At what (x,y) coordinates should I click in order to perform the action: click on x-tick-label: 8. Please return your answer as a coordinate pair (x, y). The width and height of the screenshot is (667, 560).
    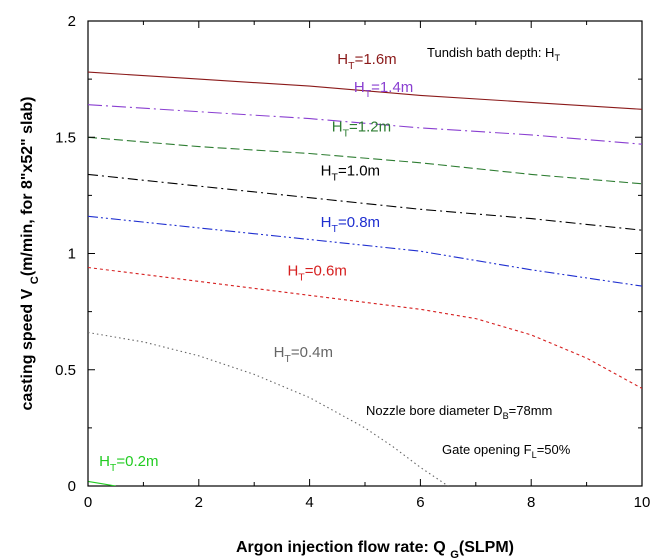
    Looking at the image, I should click on (531, 502).